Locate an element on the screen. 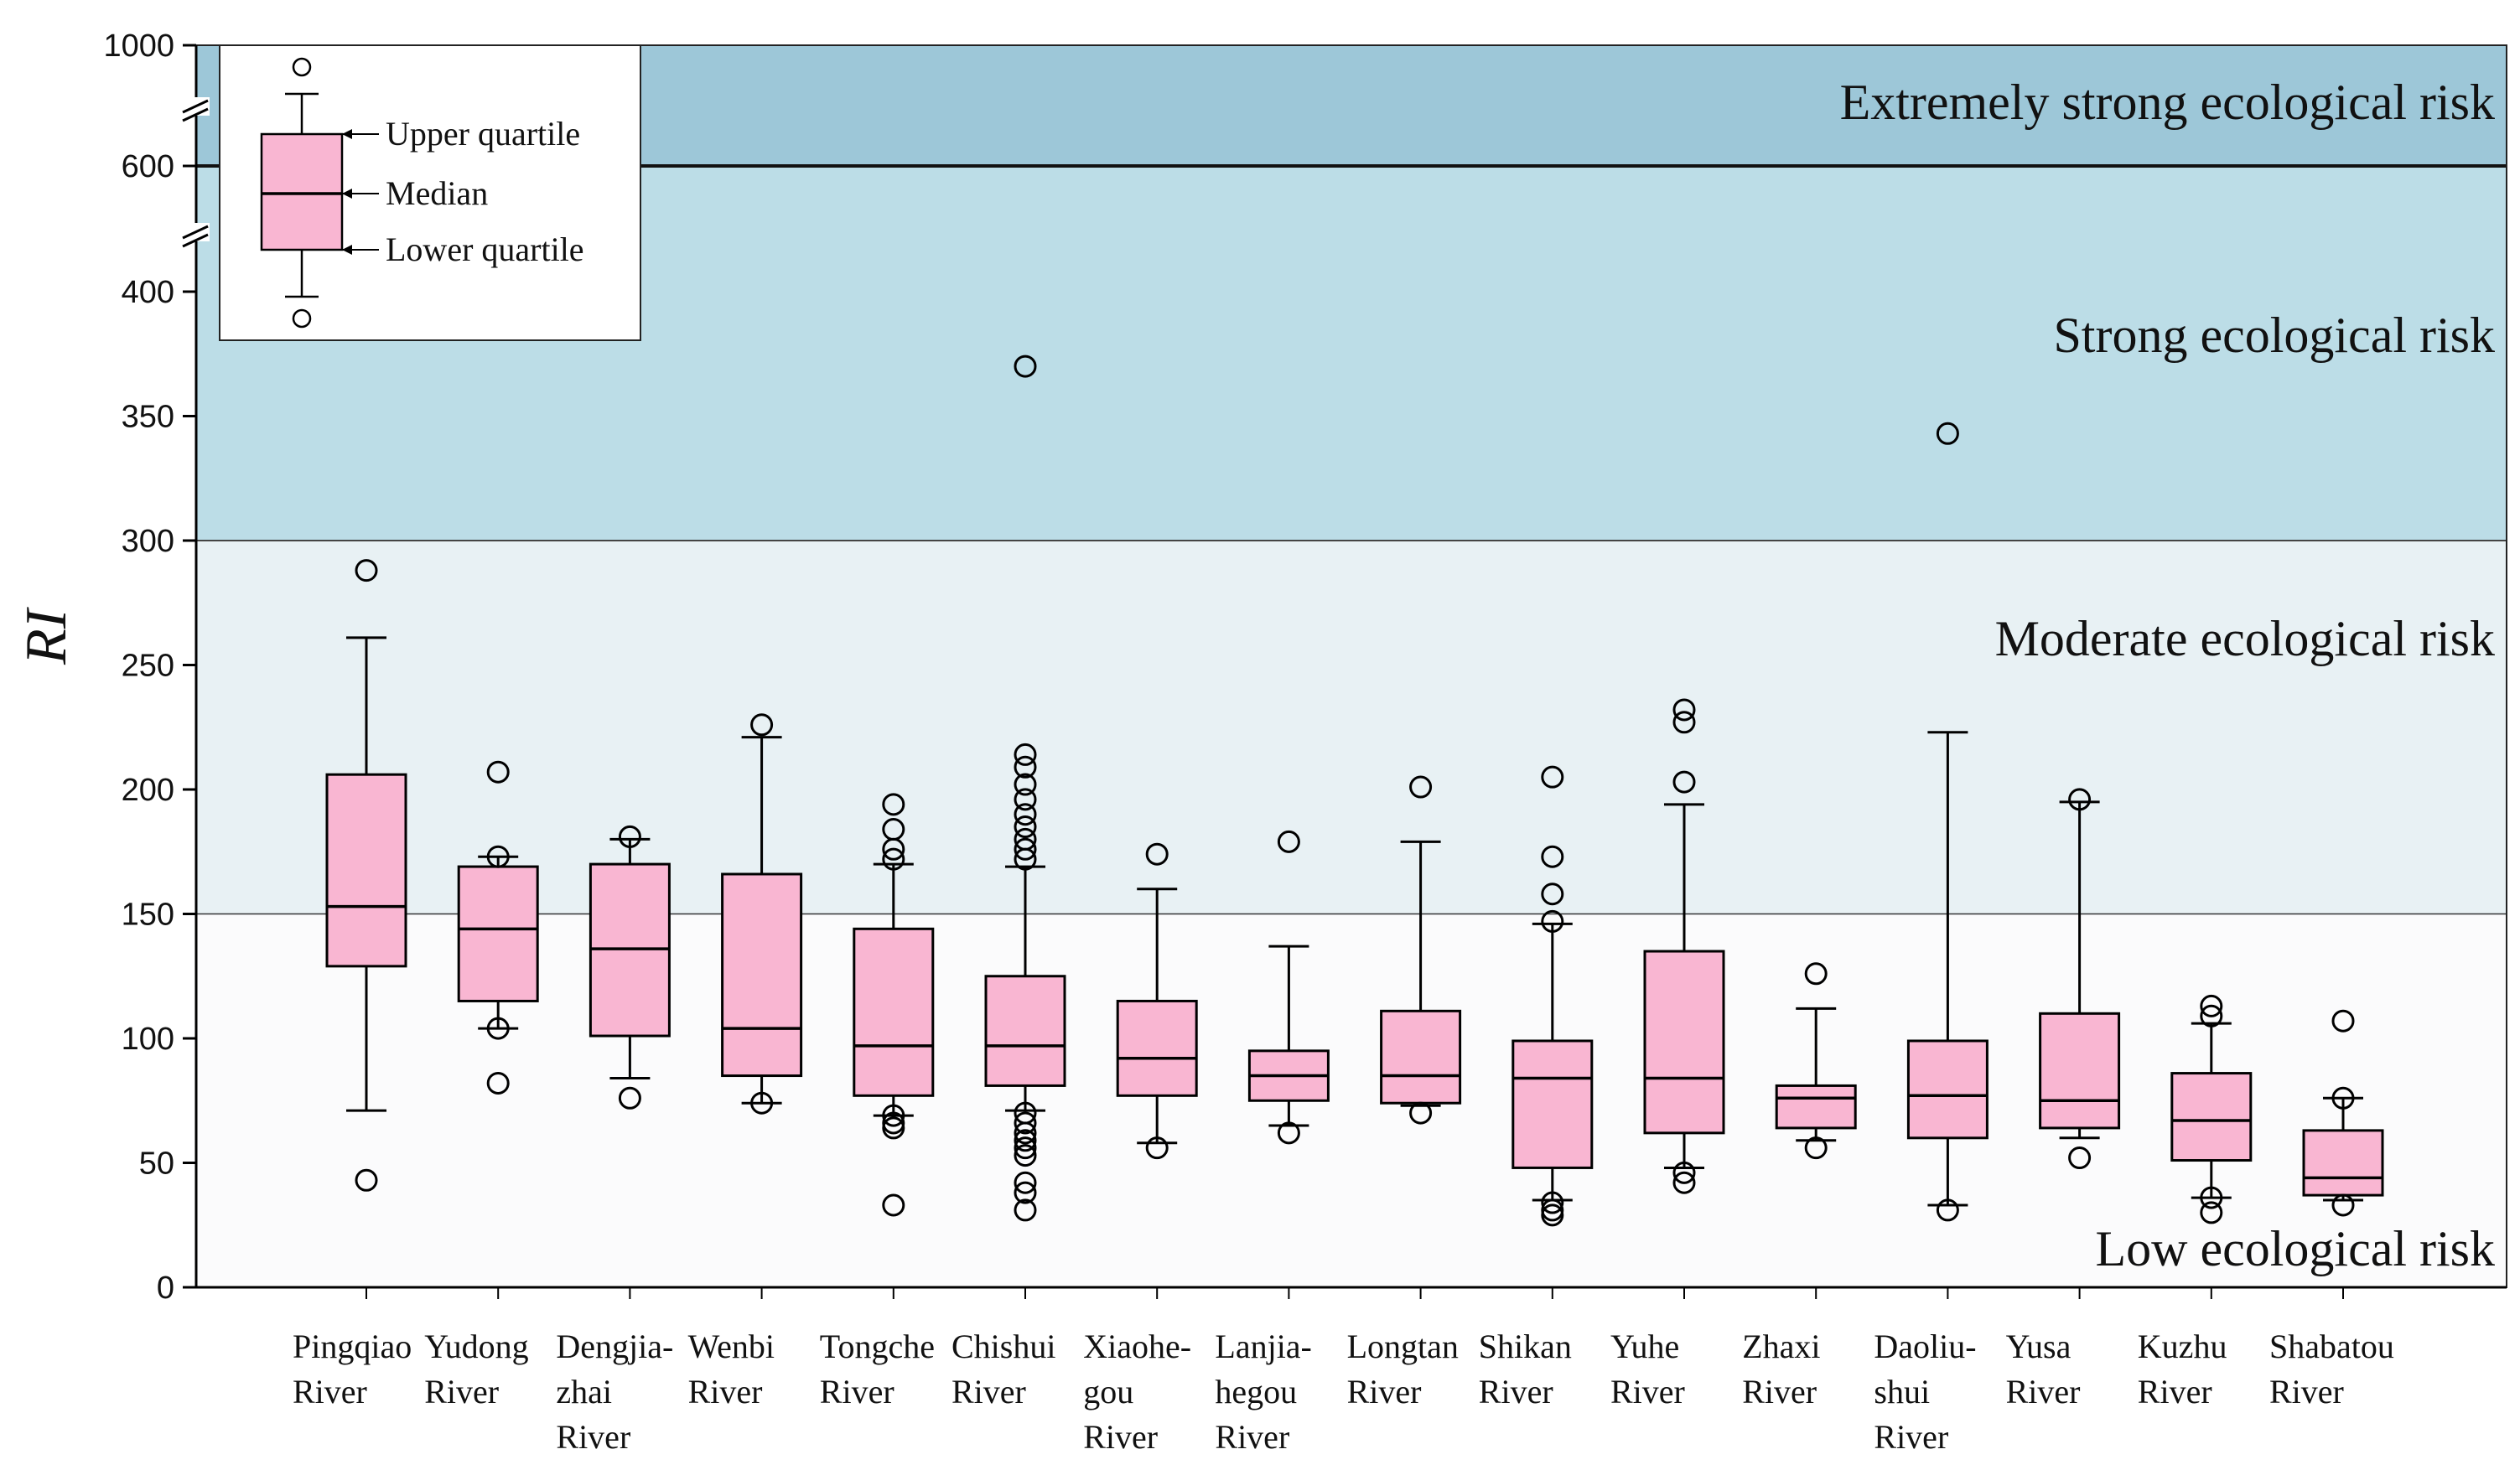 The image size is (2520, 1470). category-label-3: Wenbi River is located at coordinates (731, 1369).